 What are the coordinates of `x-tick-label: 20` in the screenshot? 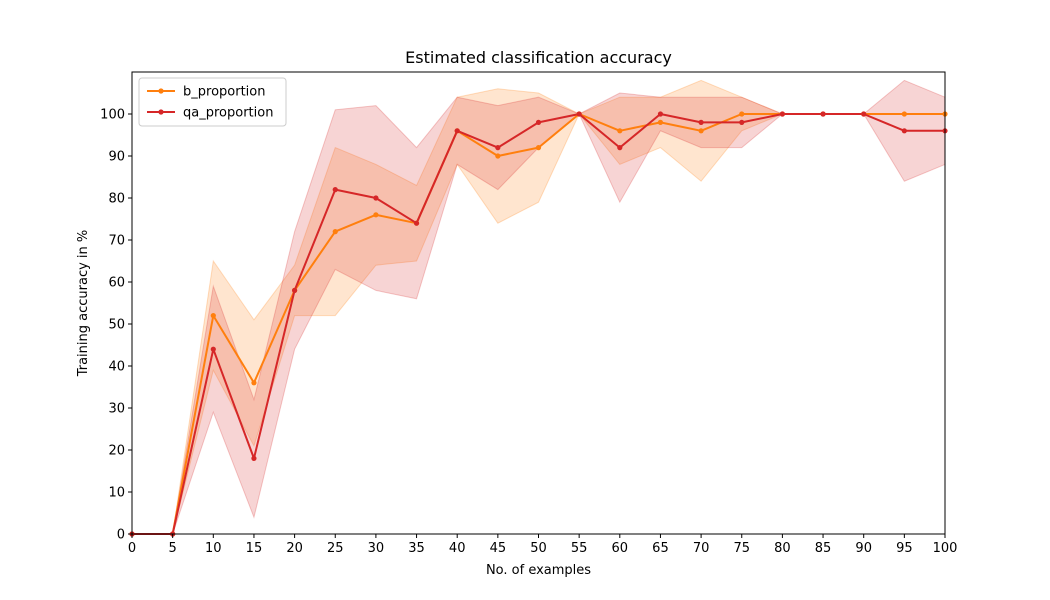 It's located at (294, 548).